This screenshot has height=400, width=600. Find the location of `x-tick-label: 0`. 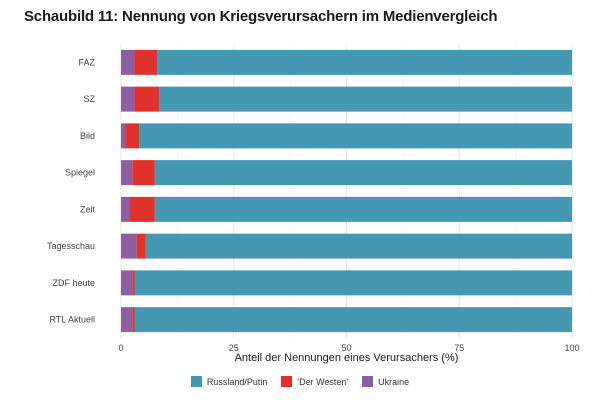

x-tick-label: 0 is located at coordinates (120, 348).